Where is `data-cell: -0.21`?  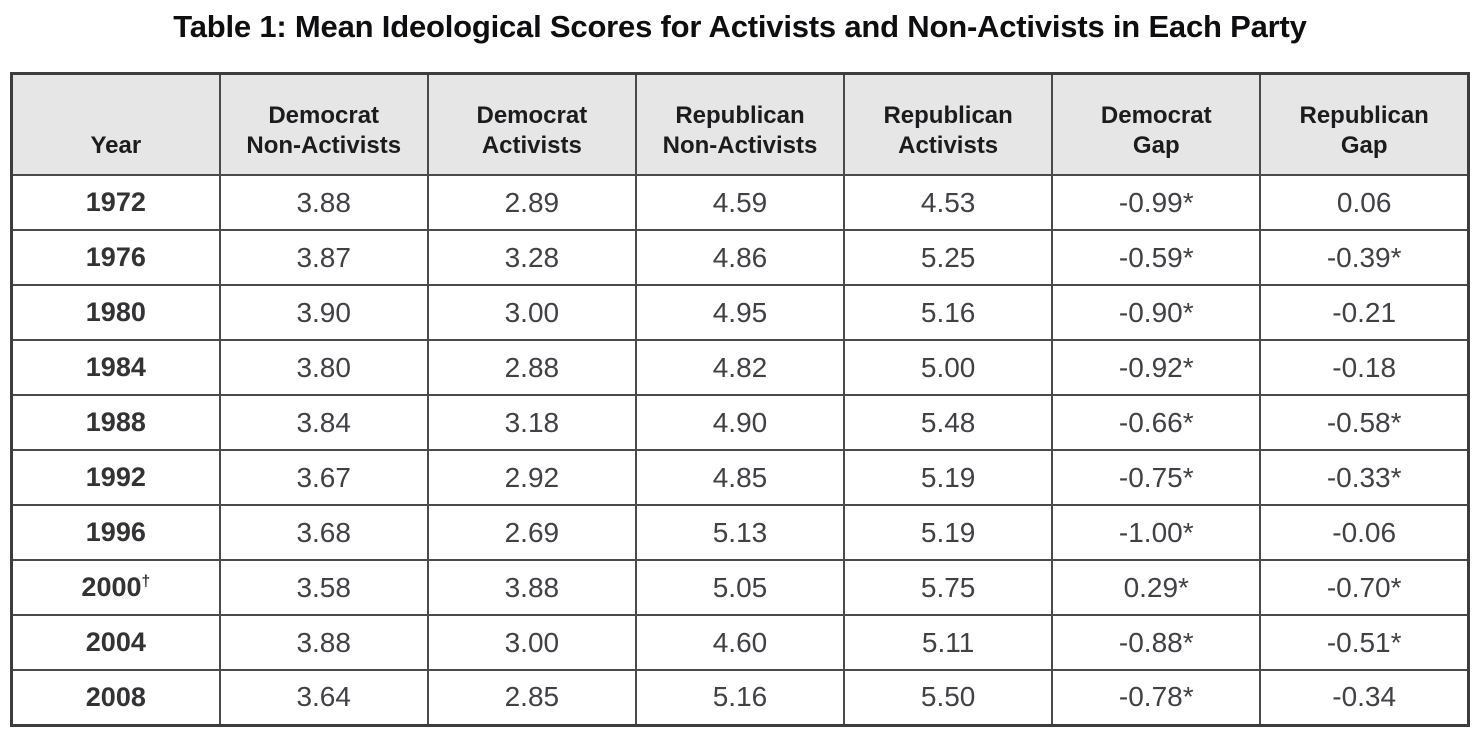 data-cell: -0.21 is located at coordinates (1364, 312).